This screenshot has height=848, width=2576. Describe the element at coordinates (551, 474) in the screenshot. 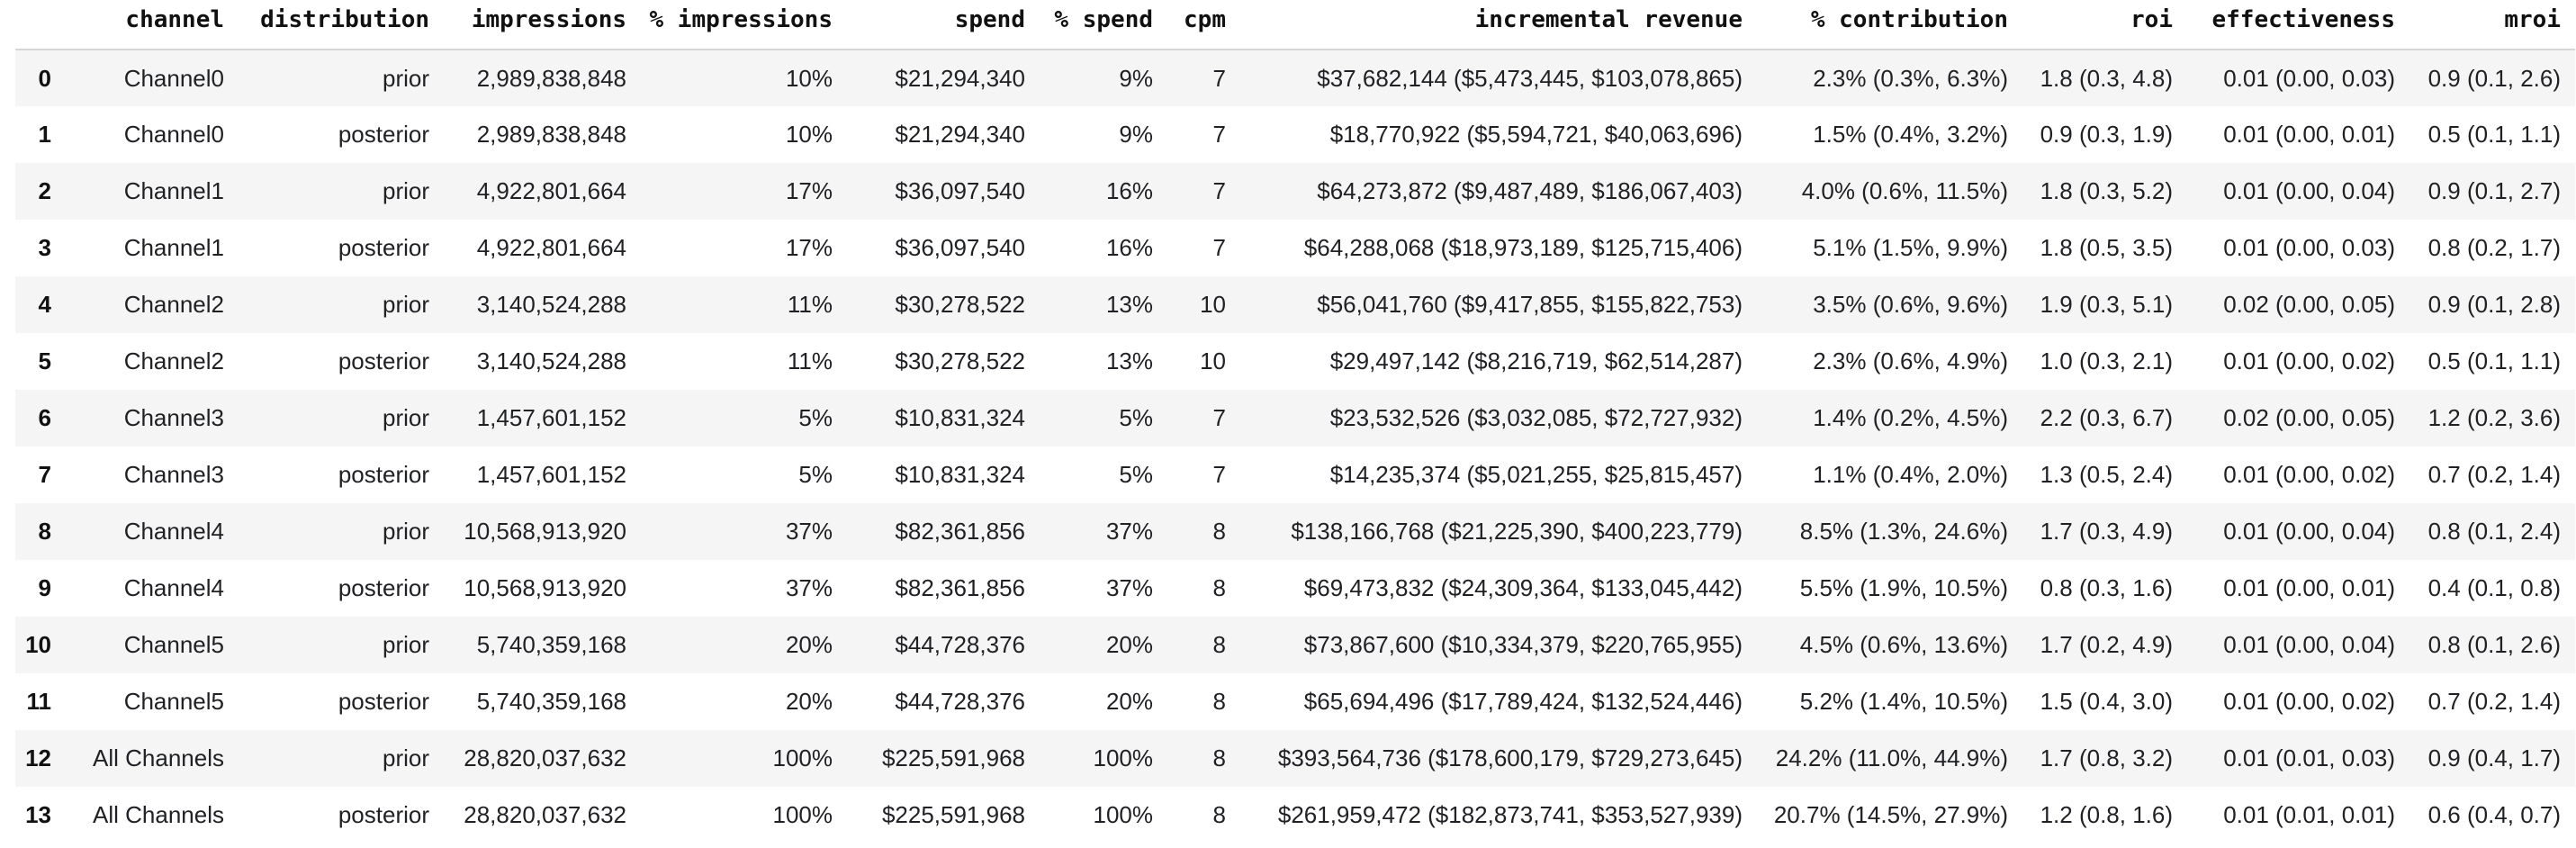

I see `cell-impressions: 1,457,601,152` at that location.